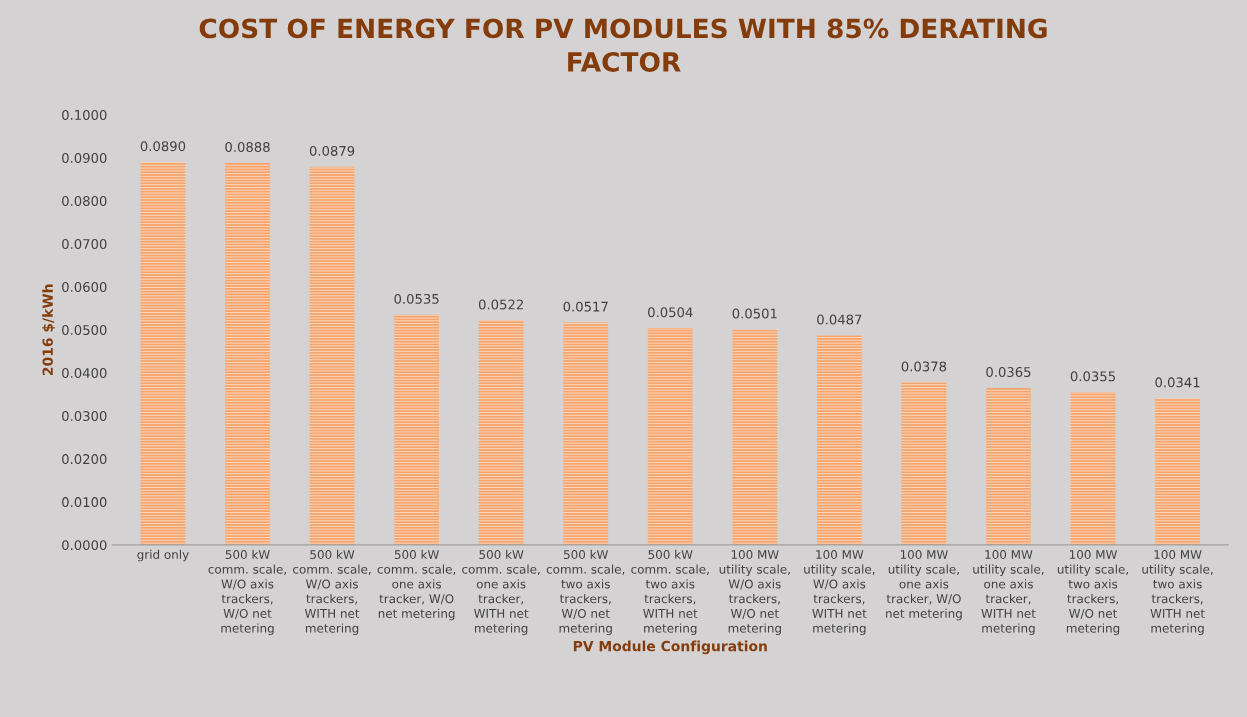 The image size is (1247, 717). Describe the element at coordinates (670, 312) in the screenshot. I see `data-label: 0.0504` at that location.